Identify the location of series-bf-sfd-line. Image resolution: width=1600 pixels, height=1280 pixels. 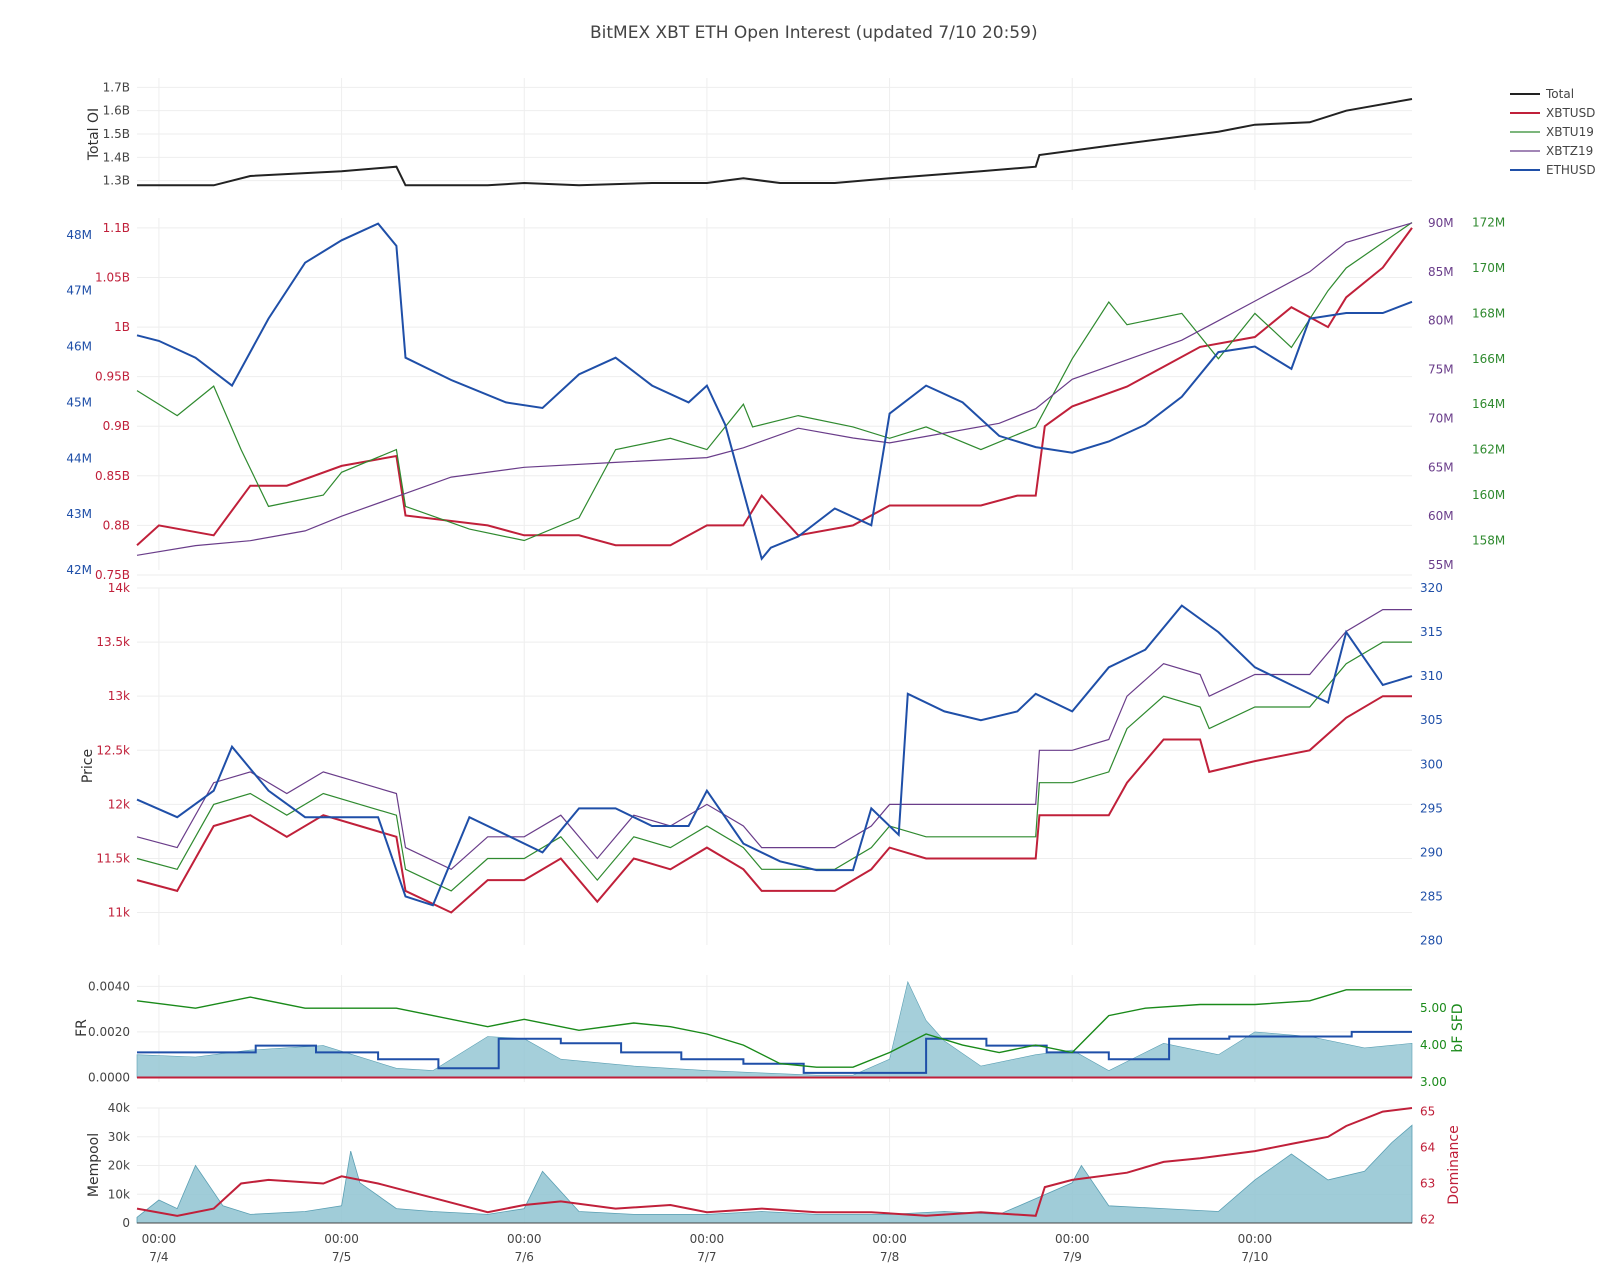
(774, 1028).